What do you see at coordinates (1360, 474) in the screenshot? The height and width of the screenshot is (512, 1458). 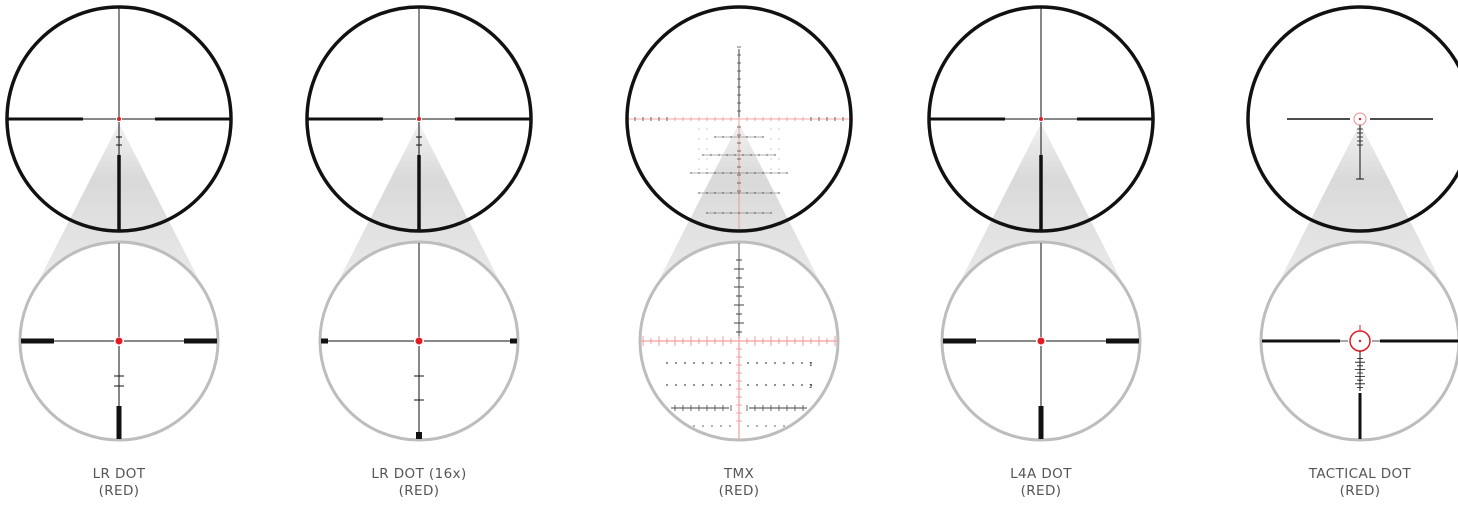 I see `reticle-name: TACTICAL DOT` at bounding box center [1360, 474].